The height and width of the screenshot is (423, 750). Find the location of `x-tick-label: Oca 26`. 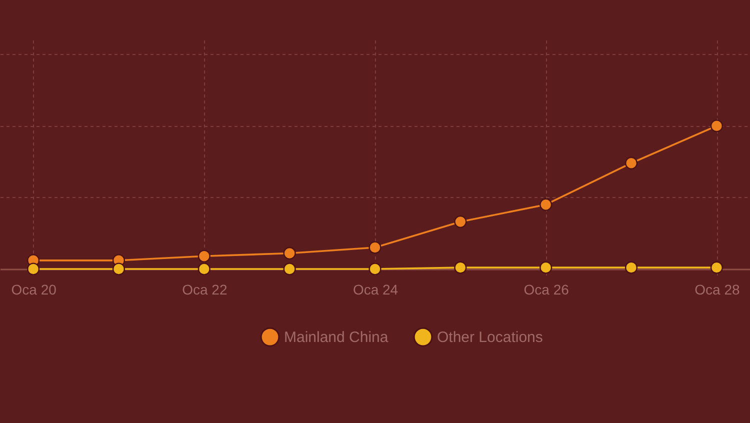

x-tick-label: Oca 26 is located at coordinates (547, 290).